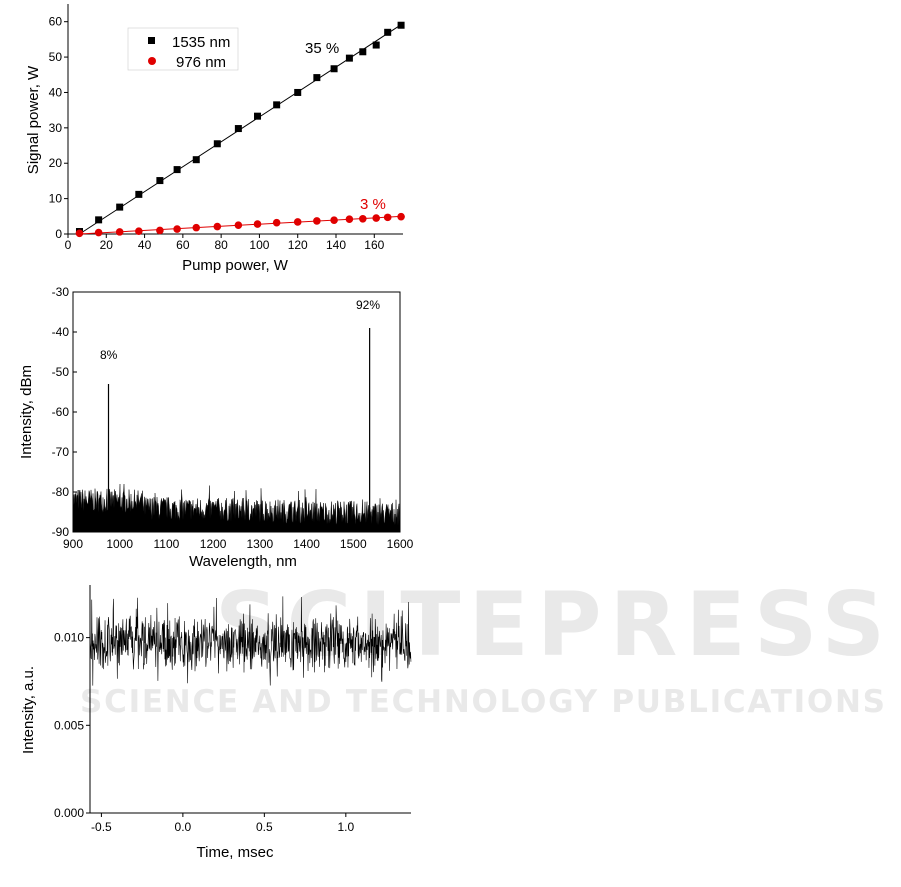 The height and width of the screenshot is (887, 901). Describe the element at coordinates (306, 544) in the screenshot. I see `x-tick-label: 1400` at that location.